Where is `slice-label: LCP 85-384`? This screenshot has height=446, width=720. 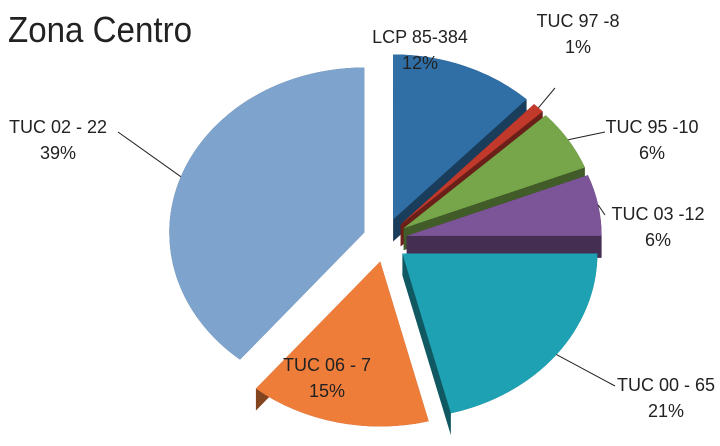
slice-label: LCP 85-384 is located at coordinates (420, 37).